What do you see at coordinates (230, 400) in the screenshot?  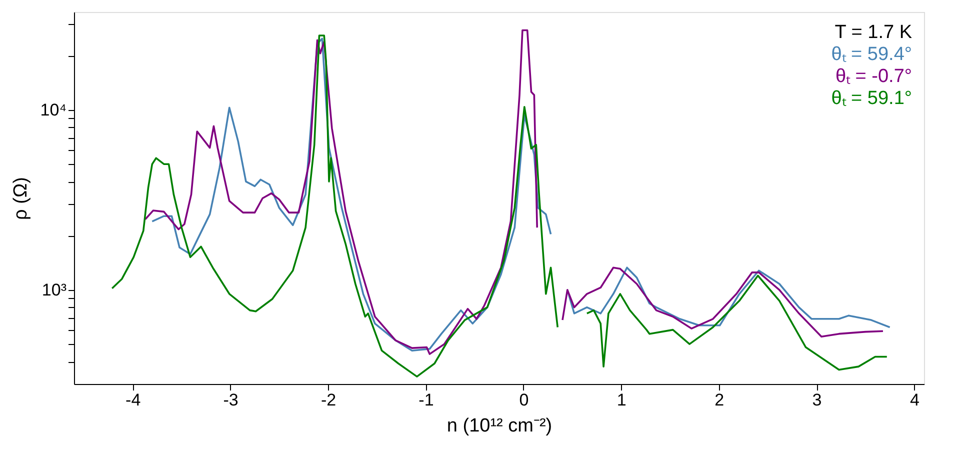 I see `x-tick-label: -3` at bounding box center [230, 400].